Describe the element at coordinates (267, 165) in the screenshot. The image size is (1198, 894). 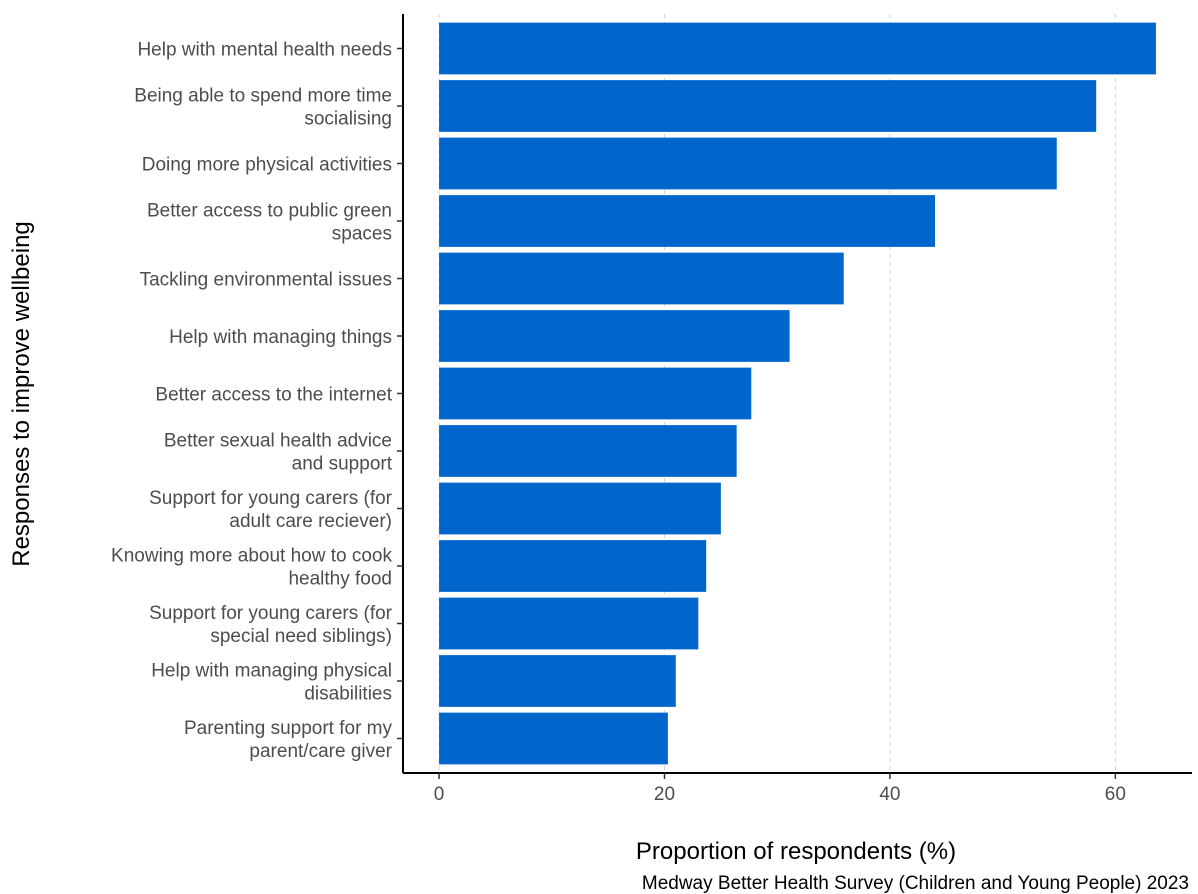
I see `y-tick-label: Doing more physical activities` at that location.